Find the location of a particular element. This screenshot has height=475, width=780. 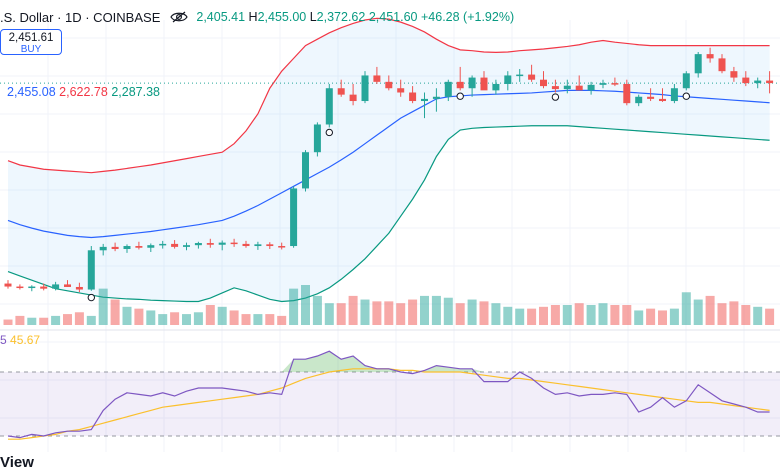

change-value: +46.28 (+1.92%) is located at coordinates (467, 17).